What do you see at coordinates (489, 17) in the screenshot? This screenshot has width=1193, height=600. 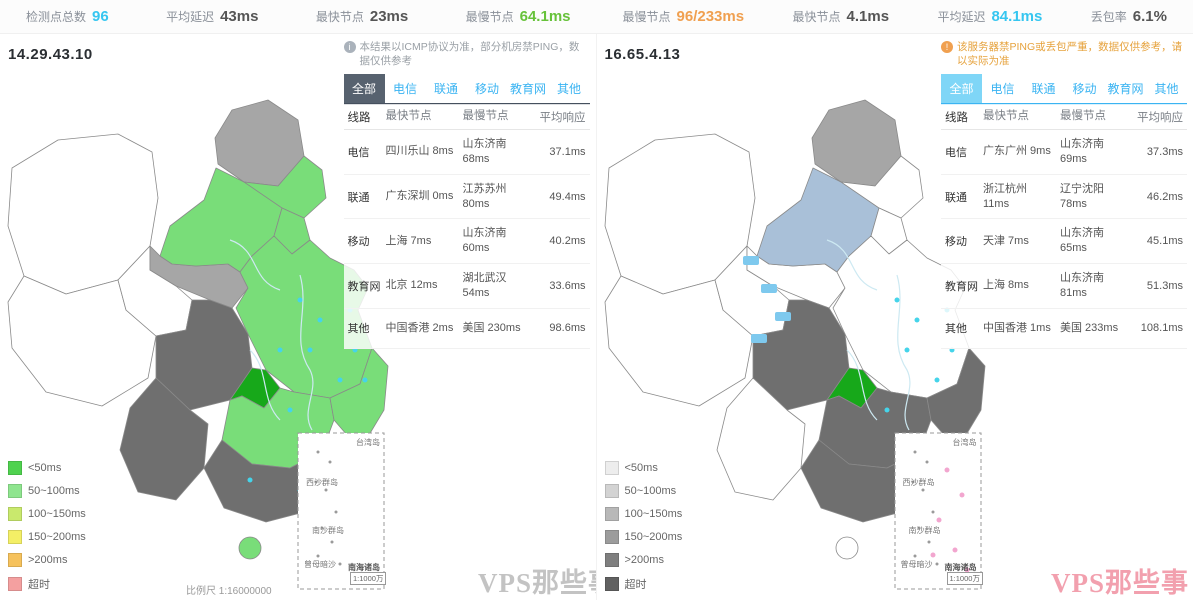 I see `stat-label: 最慢节点` at bounding box center [489, 17].